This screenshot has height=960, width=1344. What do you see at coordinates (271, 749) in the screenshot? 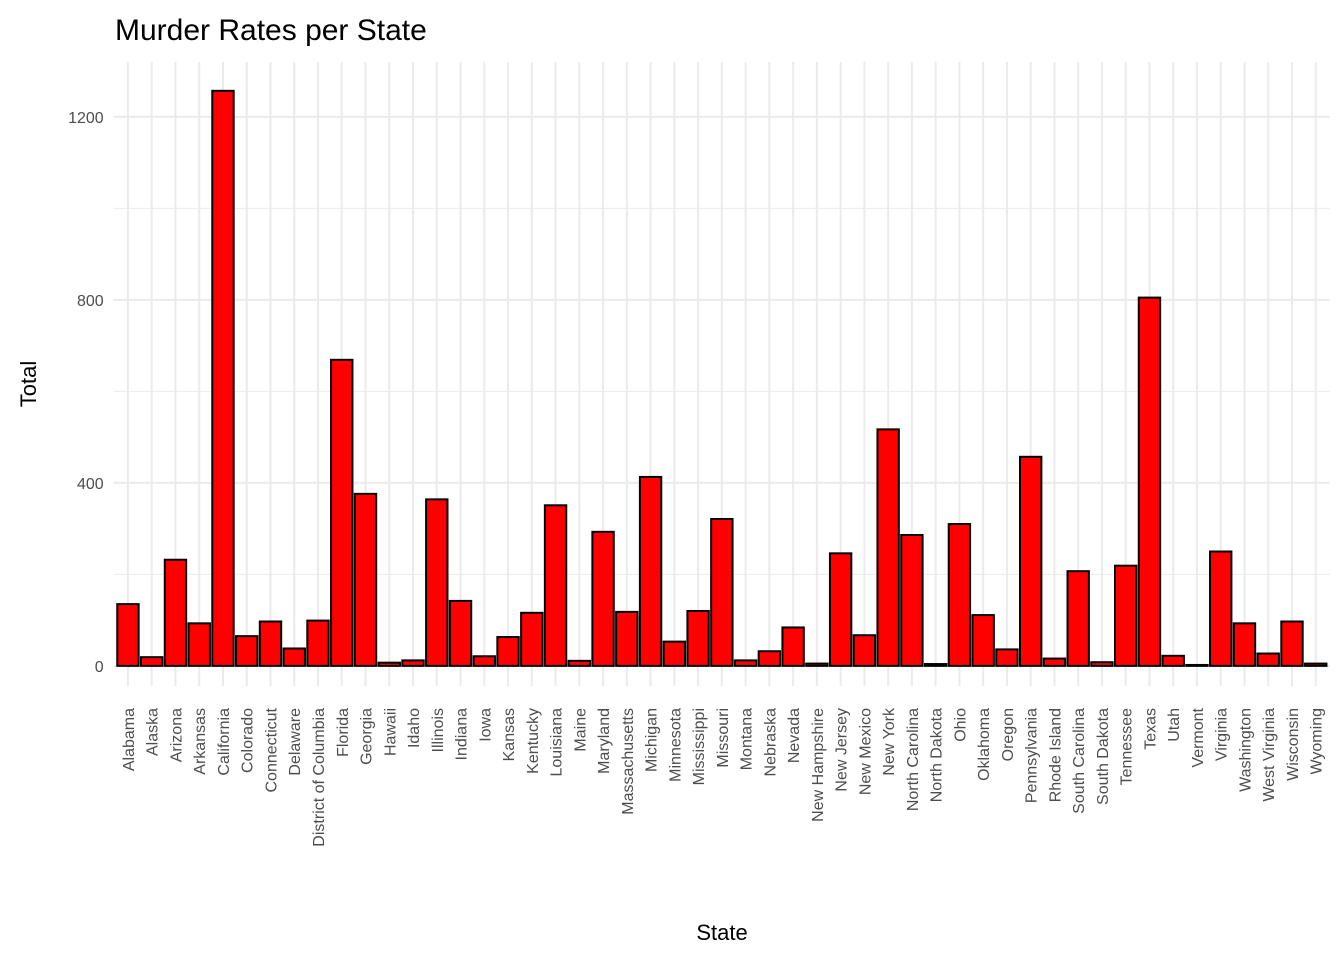
I see `x-tick-label: Connecticut` at bounding box center [271, 749].